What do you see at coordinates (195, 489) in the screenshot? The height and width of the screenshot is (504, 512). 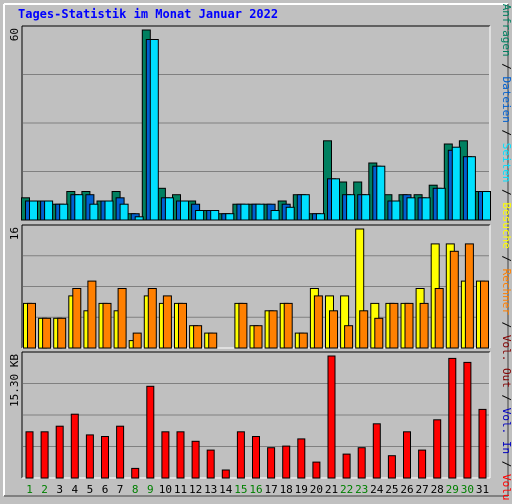 I see `x-tick-label-day-12: 12` at bounding box center [195, 489].